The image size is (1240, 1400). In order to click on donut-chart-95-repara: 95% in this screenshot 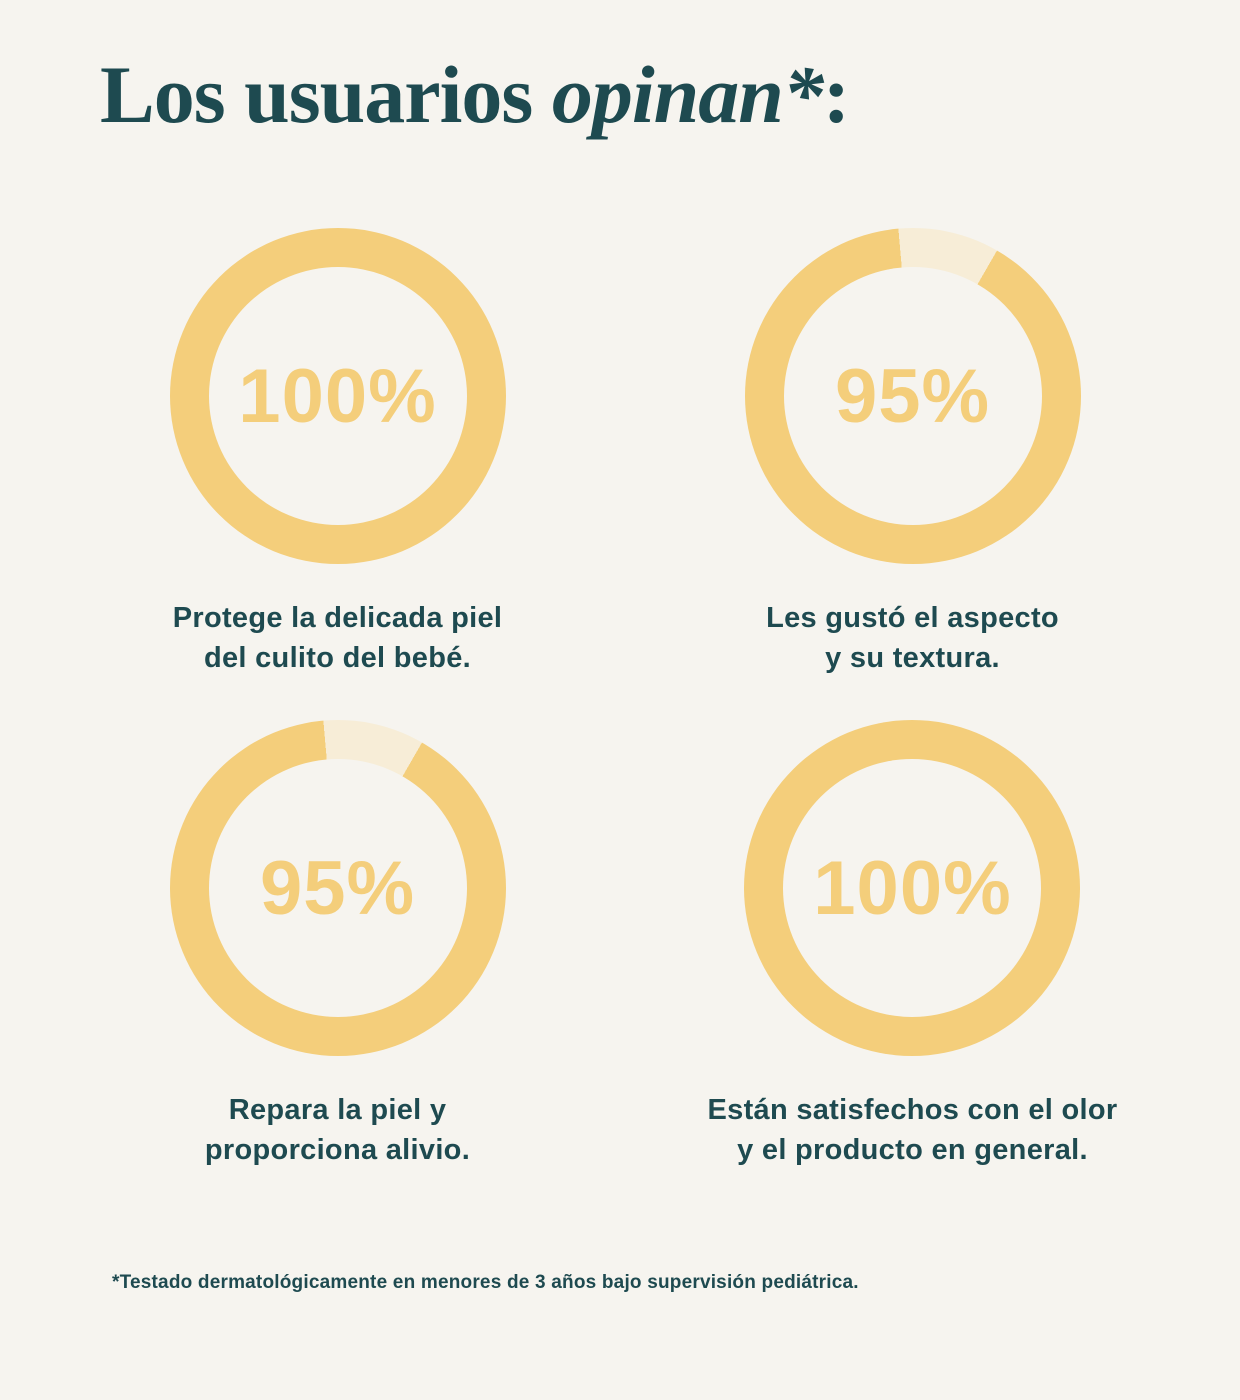, I will do `click(337, 888)`.